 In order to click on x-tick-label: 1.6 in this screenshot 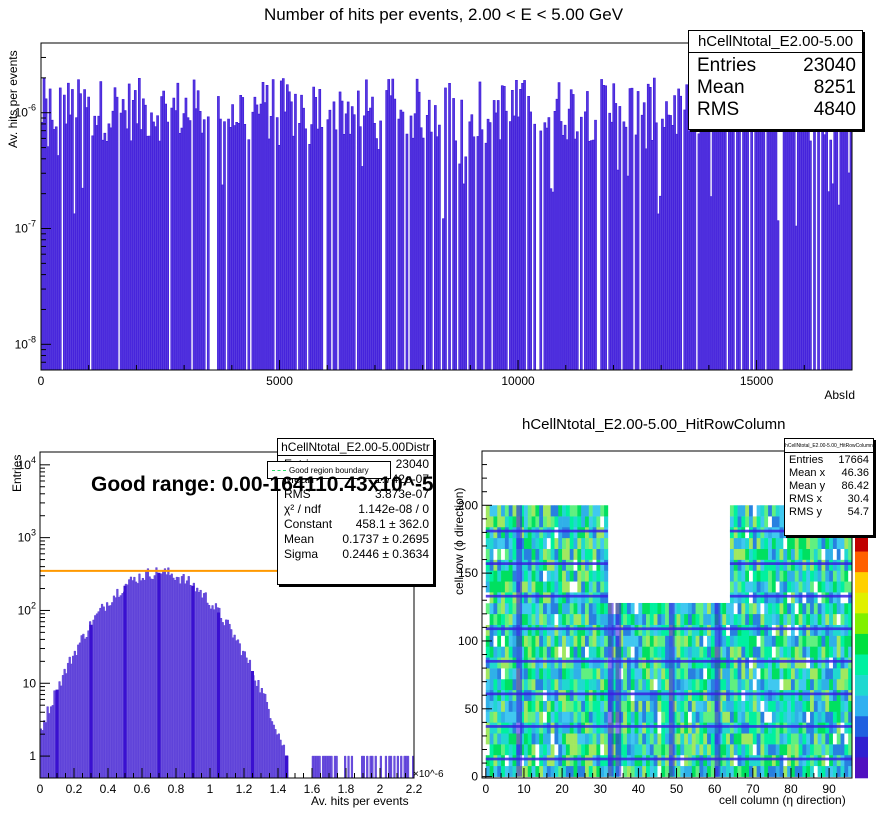, I will do `click(312, 789)`.